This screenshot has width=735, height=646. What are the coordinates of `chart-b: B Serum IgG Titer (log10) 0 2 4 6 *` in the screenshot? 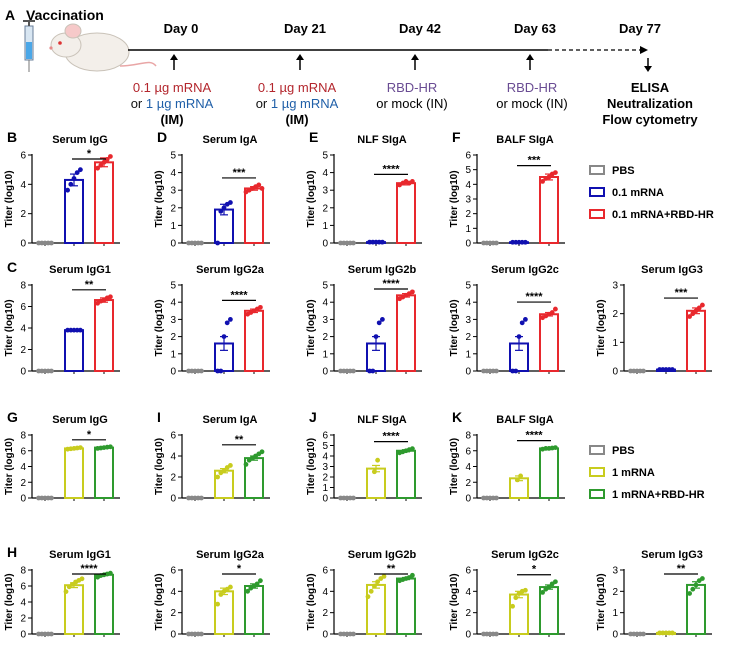 It's located at (62, 189).